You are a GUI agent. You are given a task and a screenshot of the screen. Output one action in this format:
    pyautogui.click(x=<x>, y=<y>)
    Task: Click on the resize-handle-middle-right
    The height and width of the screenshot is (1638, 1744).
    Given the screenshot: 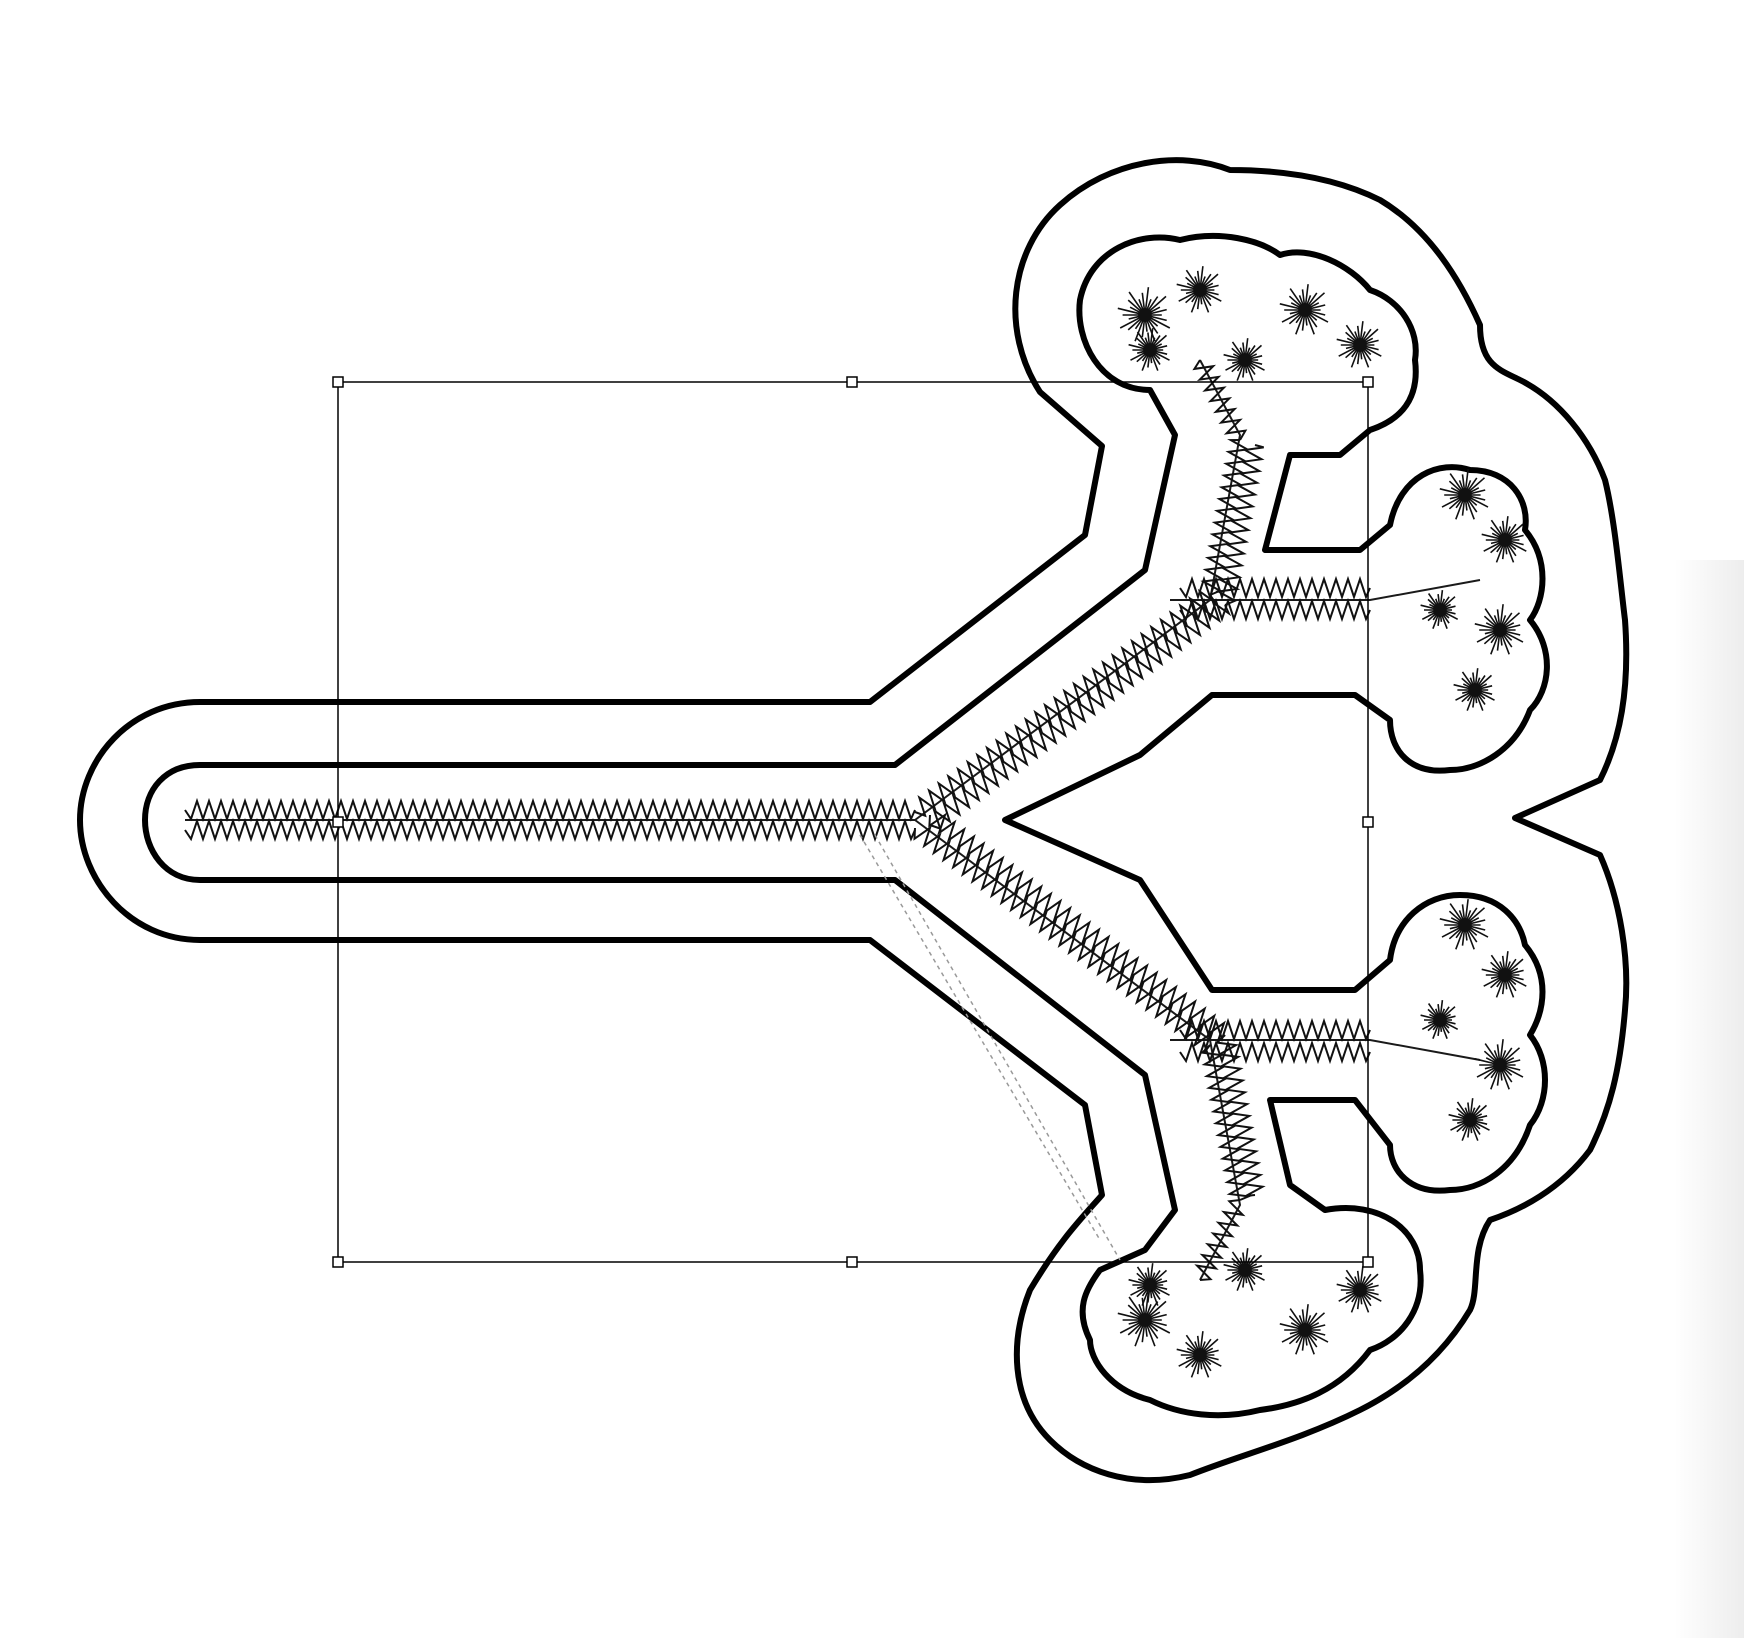 What is the action you would take?
    pyautogui.click(x=1368, y=822)
    